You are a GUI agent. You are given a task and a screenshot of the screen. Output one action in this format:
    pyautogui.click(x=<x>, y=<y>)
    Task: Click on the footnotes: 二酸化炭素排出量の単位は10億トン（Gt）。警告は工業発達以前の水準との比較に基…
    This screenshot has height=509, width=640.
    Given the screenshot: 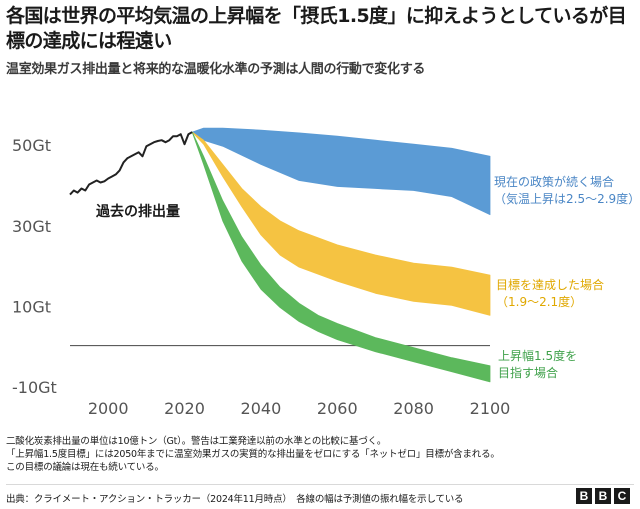 What is the action you would take?
    pyautogui.click(x=321, y=454)
    